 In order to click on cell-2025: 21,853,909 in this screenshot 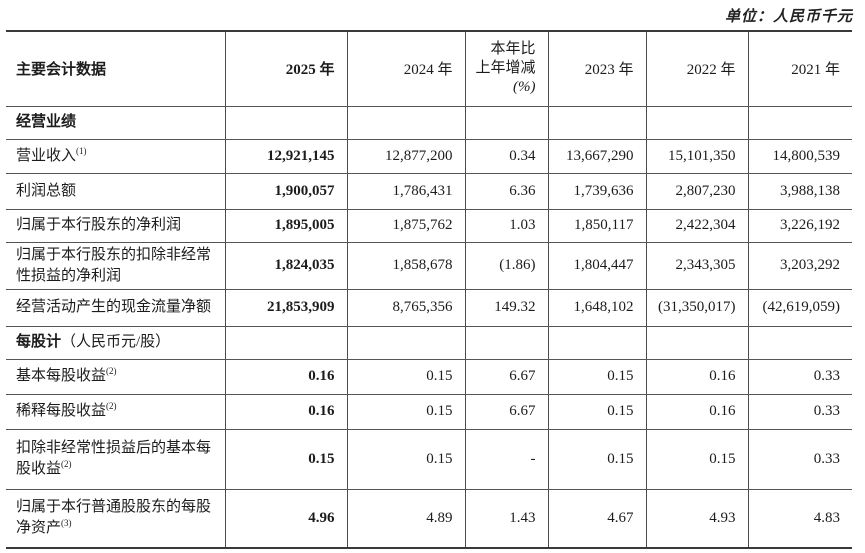, I will do `click(285, 308)`.